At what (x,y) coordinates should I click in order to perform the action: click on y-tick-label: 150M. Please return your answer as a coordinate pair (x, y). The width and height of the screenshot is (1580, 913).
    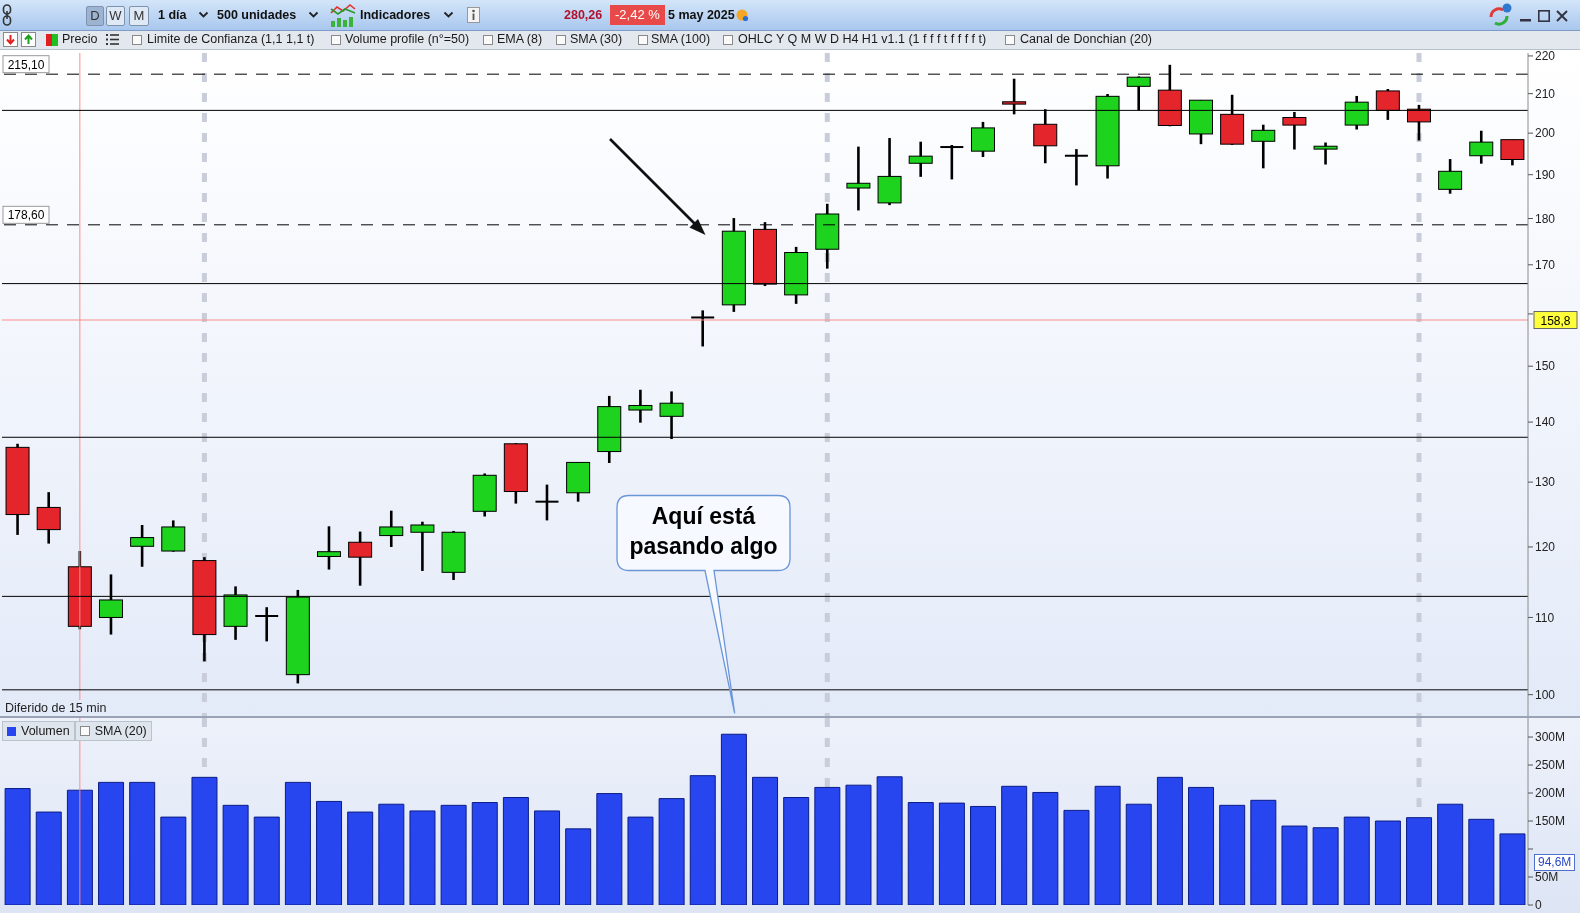
    Looking at the image, I should click on (1550, 821).